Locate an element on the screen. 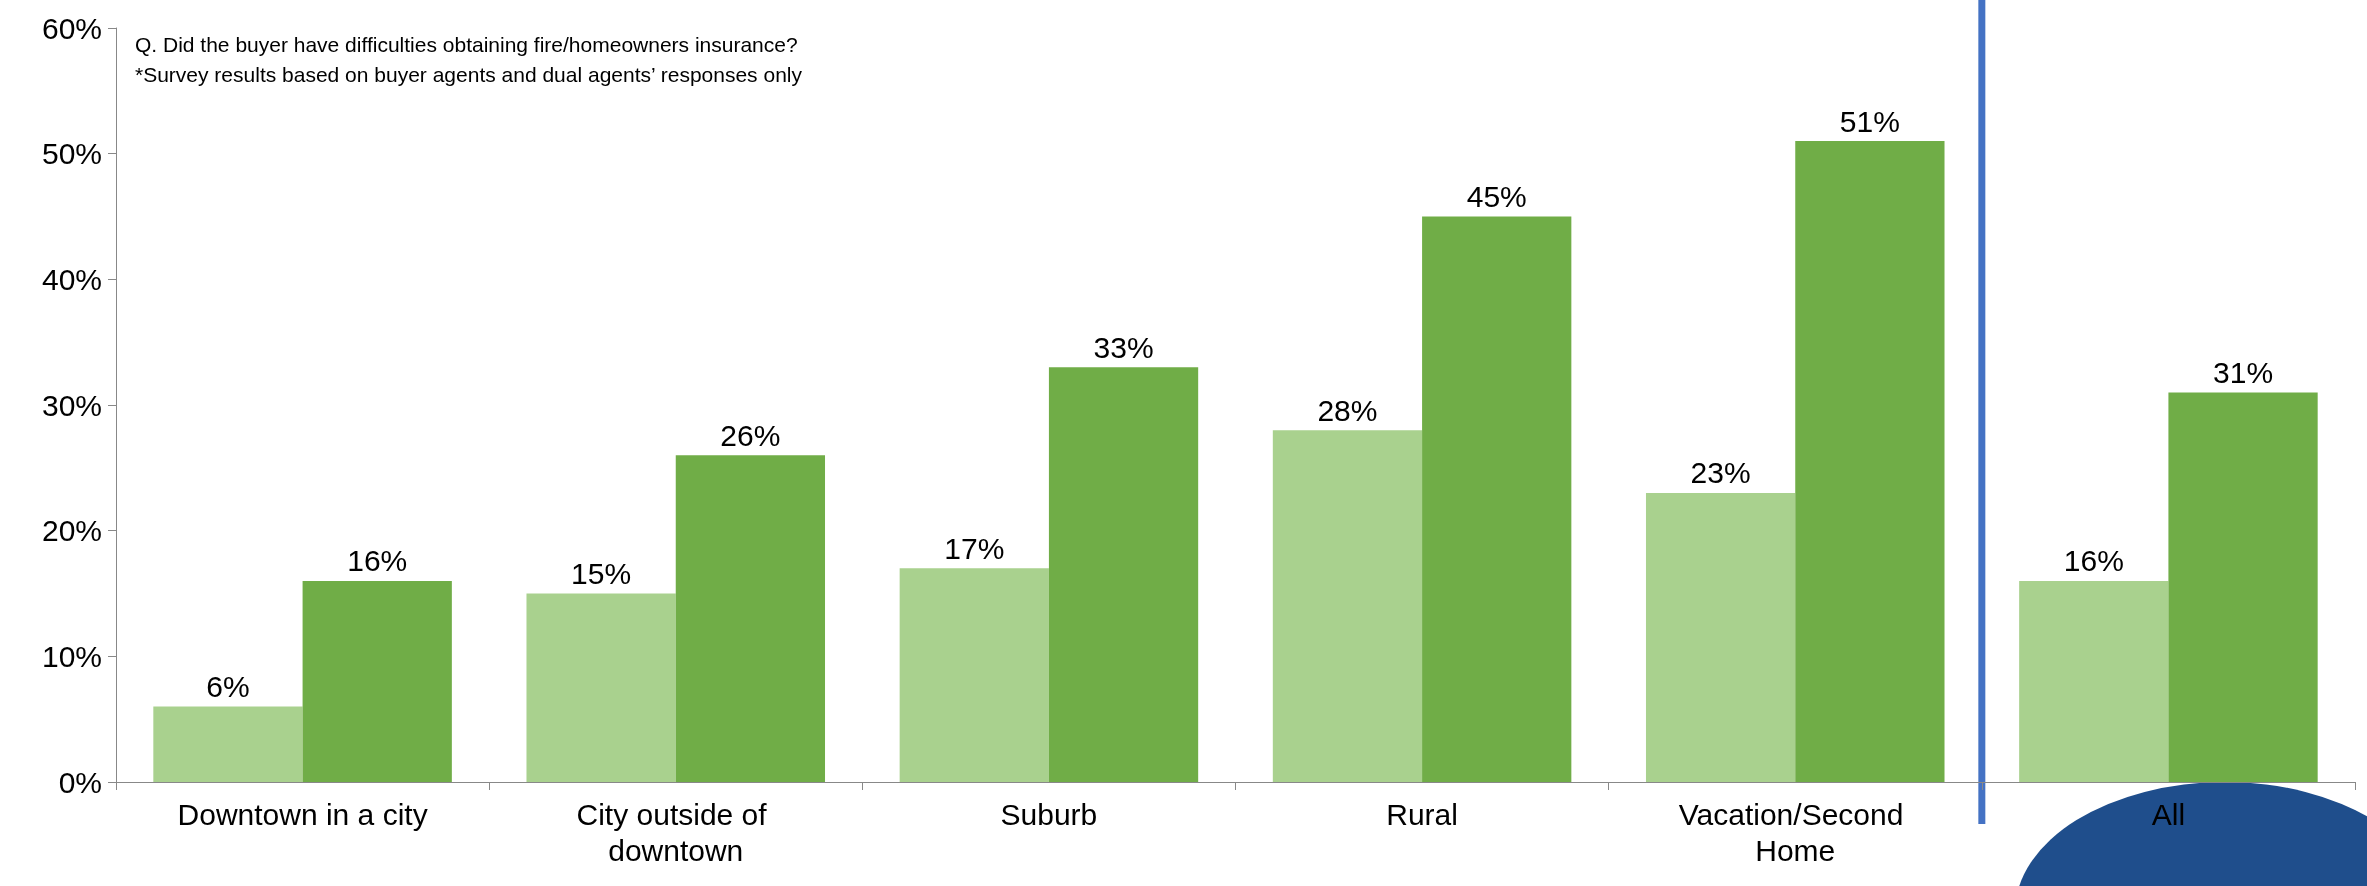  data-label: 23% is located at coordinates (1720, 473).